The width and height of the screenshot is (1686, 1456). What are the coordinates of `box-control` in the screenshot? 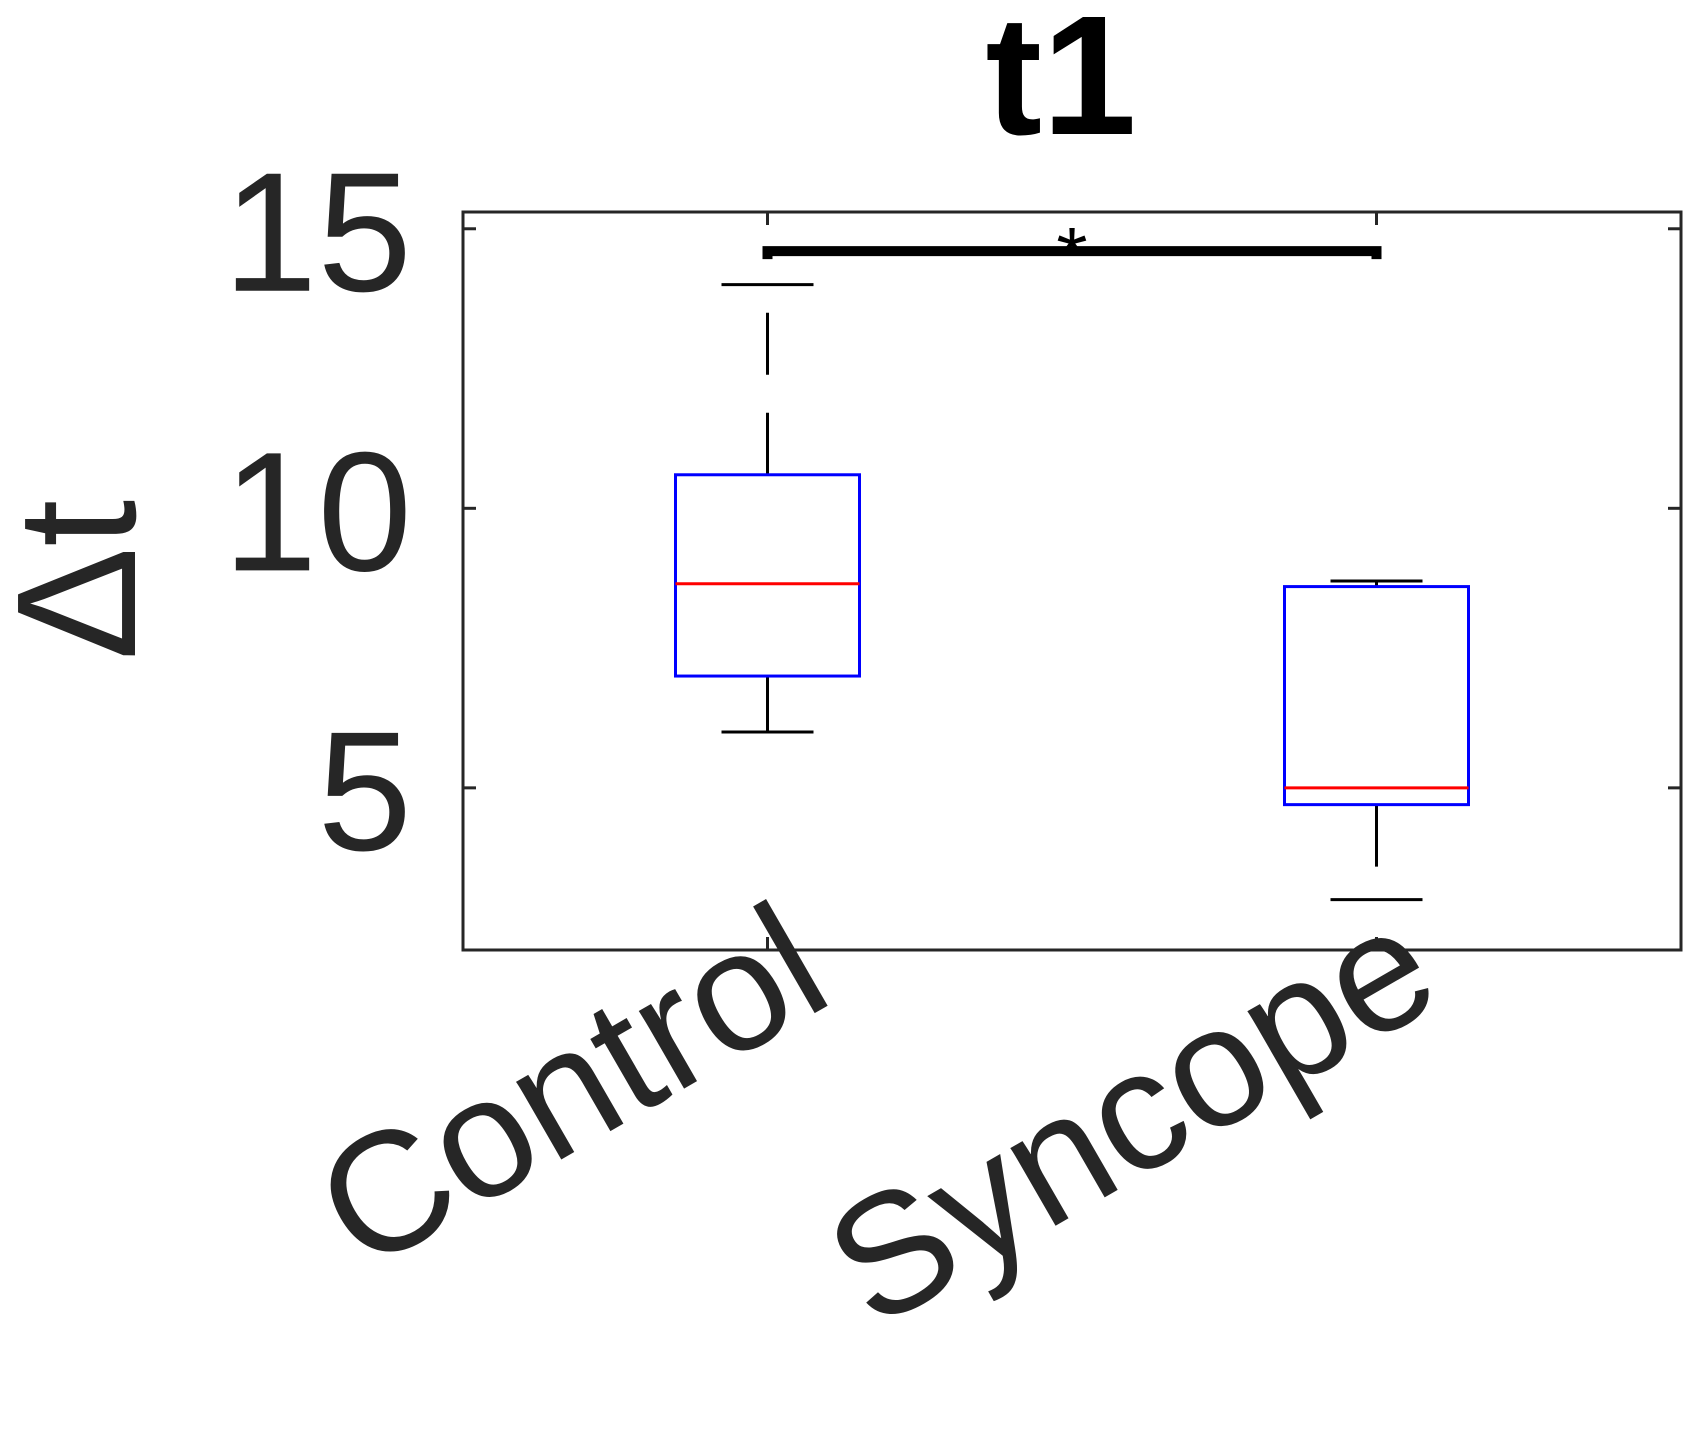 It's located at (767, 575).